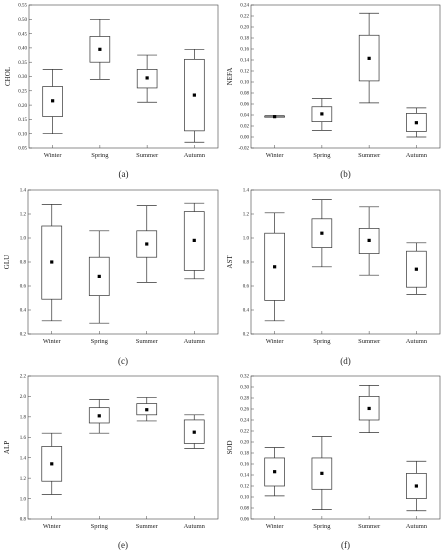  Describe the element at coordinates (23, 418) in the screenshot. I see `y-tick-label: 1.8` at that location.